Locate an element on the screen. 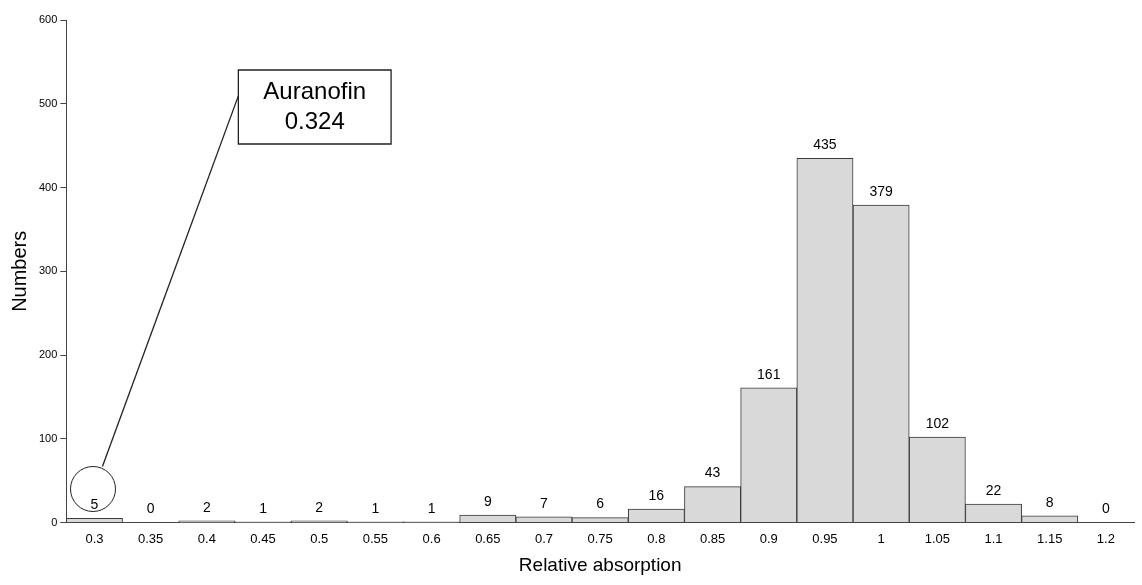  data-label: 7 is located at coordinates (544, 502).